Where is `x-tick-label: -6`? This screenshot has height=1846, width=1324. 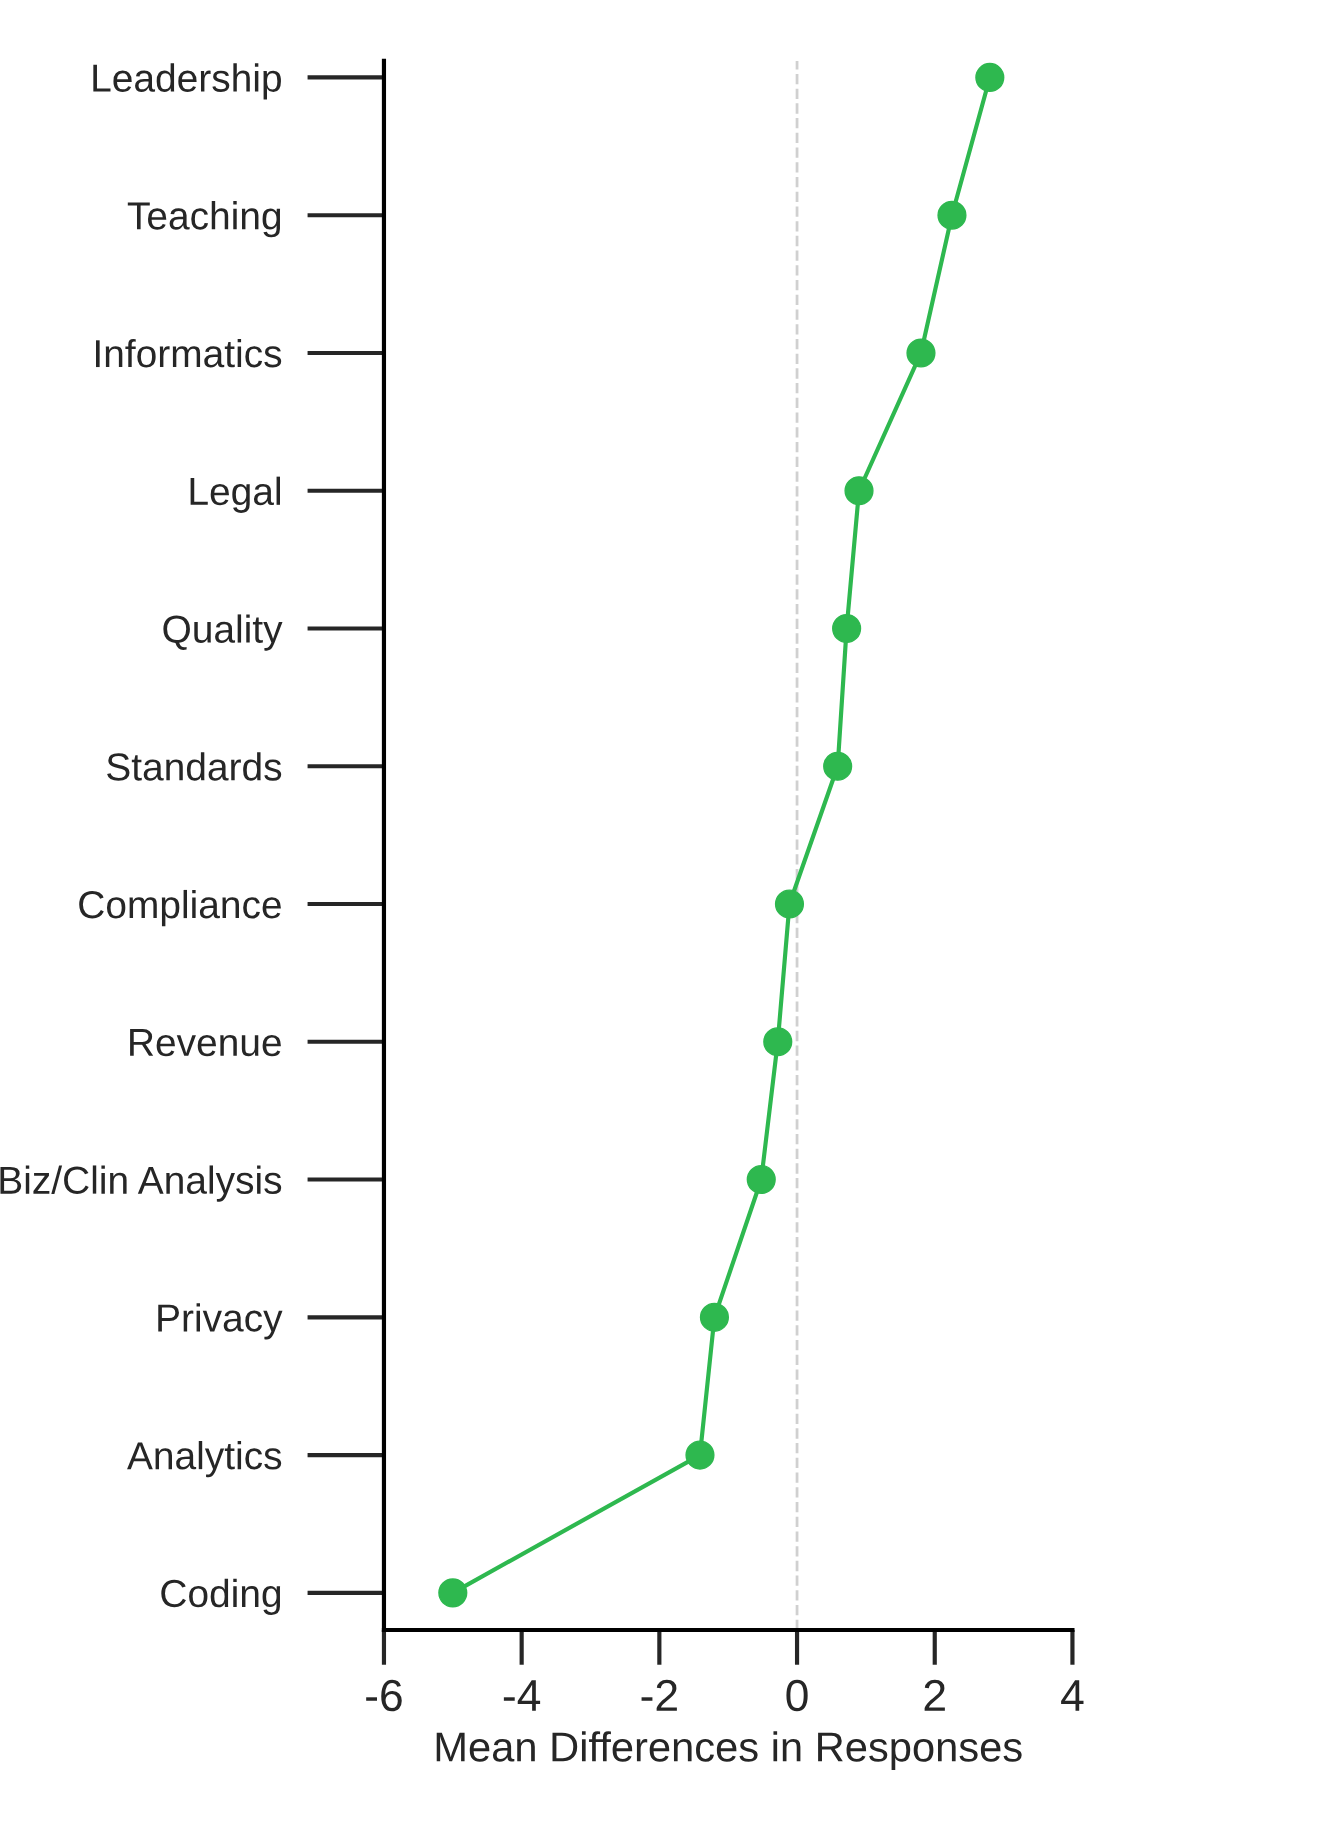
x-tick-label: -6 is located at coordinates (384, 1695).